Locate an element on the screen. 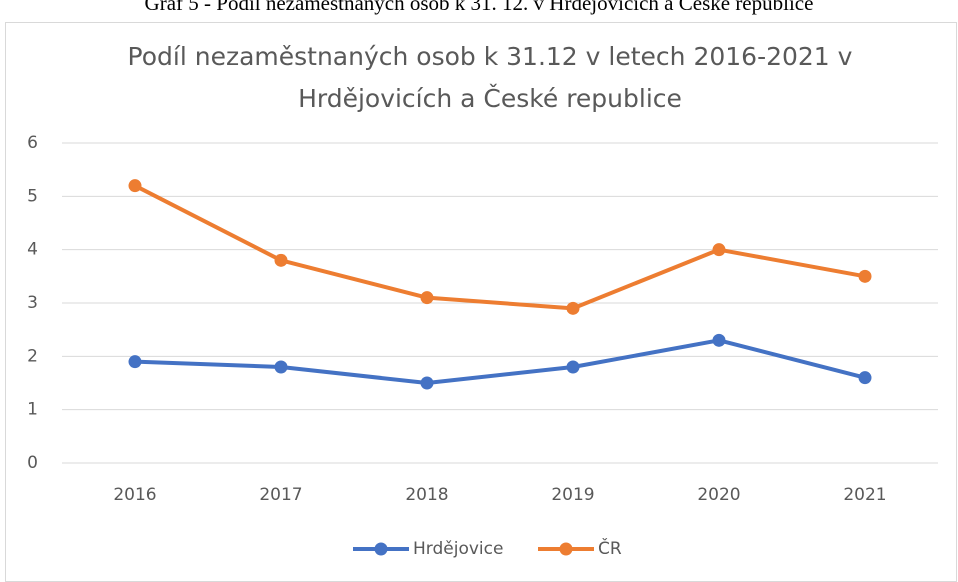 The width and height of the screenshot is (958, 582). x-tick-label: 2020 is located at coordinates (718, 495).